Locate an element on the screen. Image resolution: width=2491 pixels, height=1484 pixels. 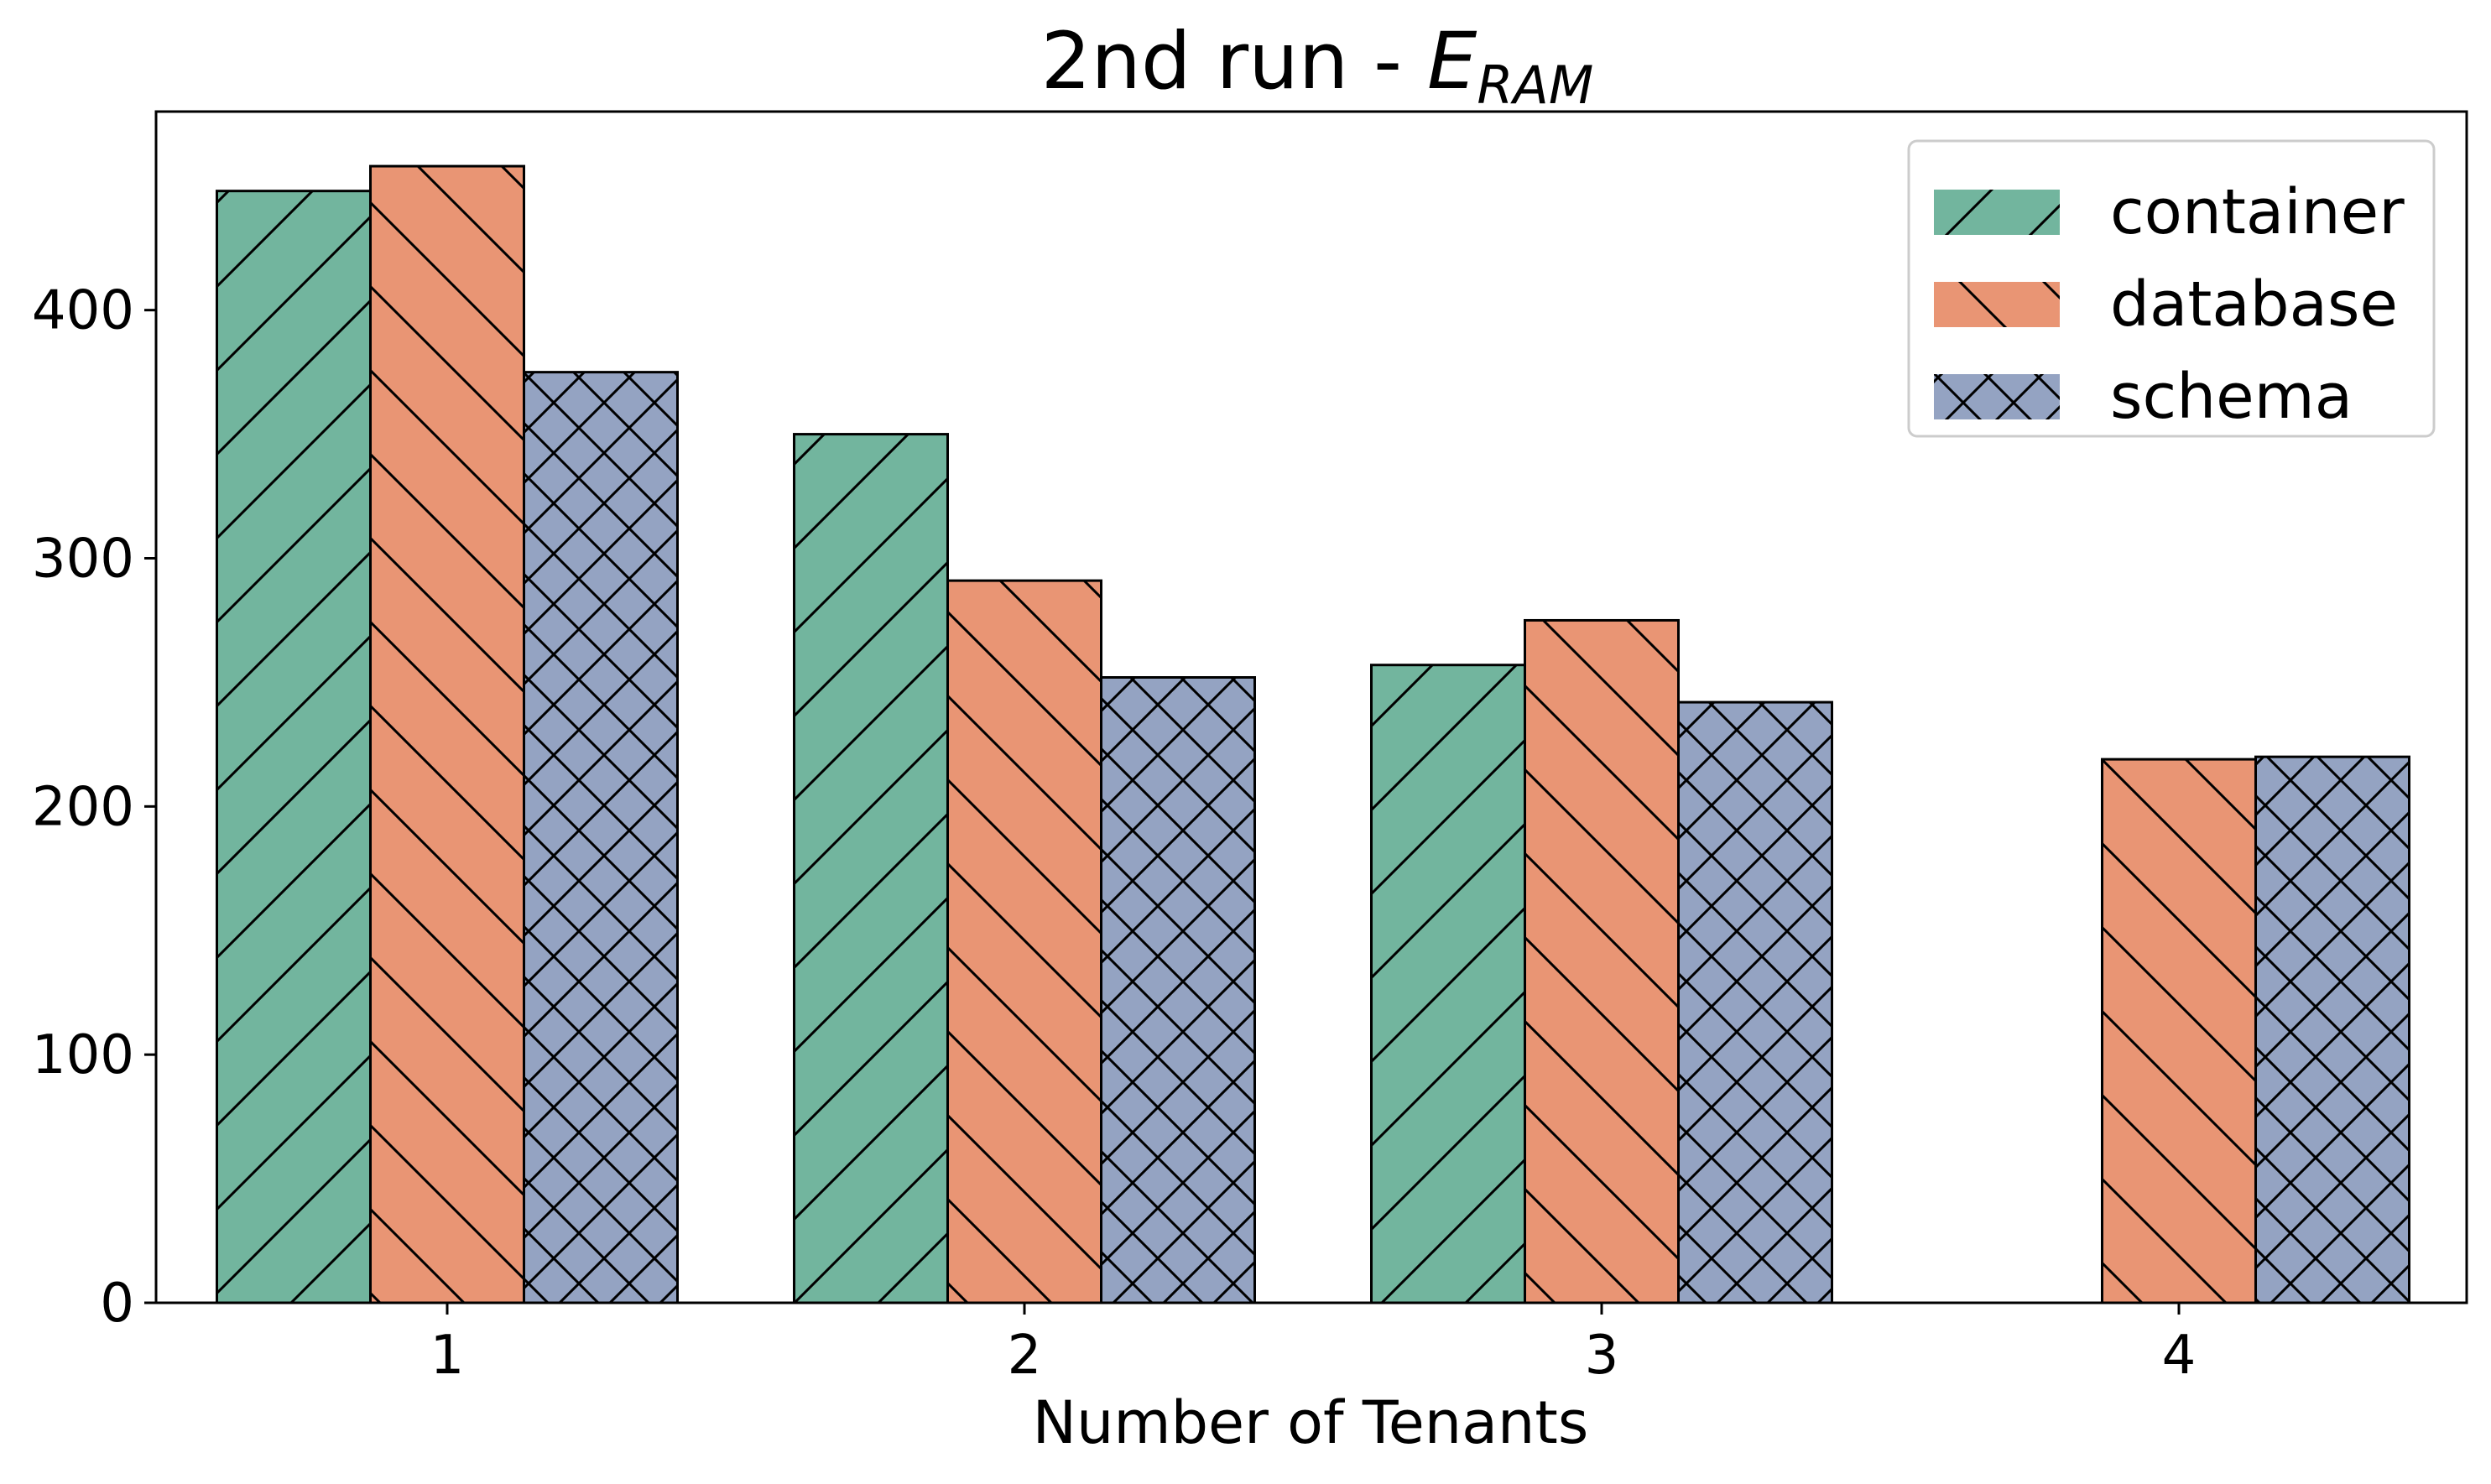
x-tick-label: 3 is located at coordinates (1602, 1356).